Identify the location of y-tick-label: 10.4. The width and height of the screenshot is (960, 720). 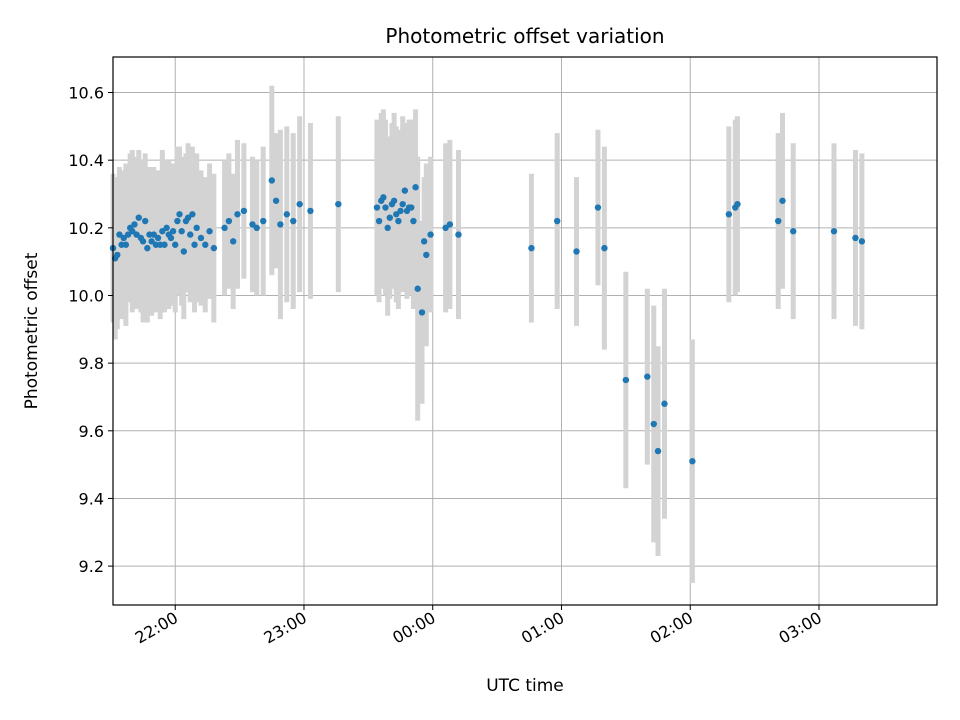
(86, 160).